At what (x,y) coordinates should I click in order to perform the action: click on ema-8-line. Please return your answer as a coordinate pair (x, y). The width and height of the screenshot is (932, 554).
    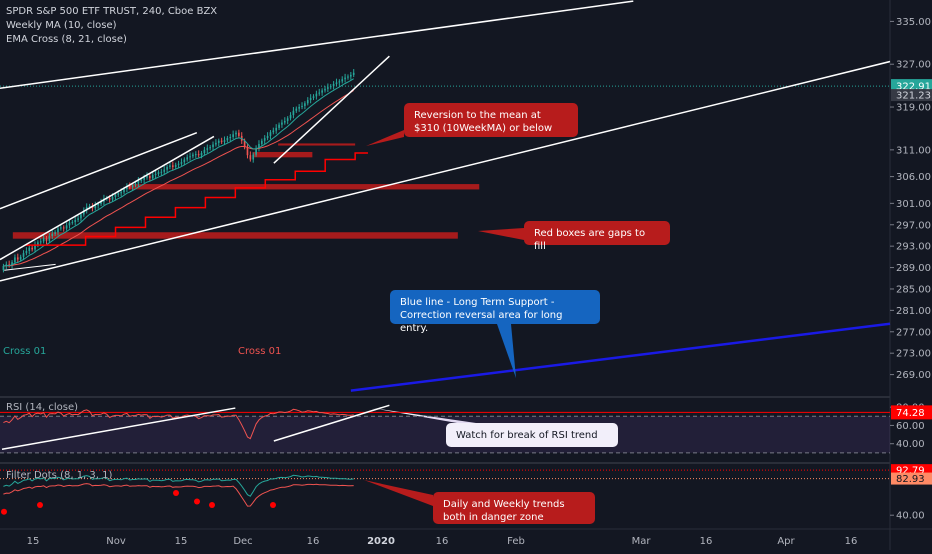
    Looking at the image, I should click on (178, 172).